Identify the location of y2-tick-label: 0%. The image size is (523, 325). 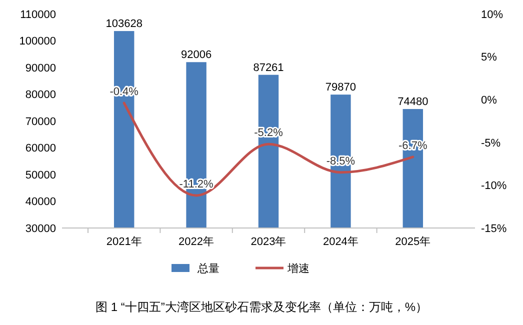
(489, 100).